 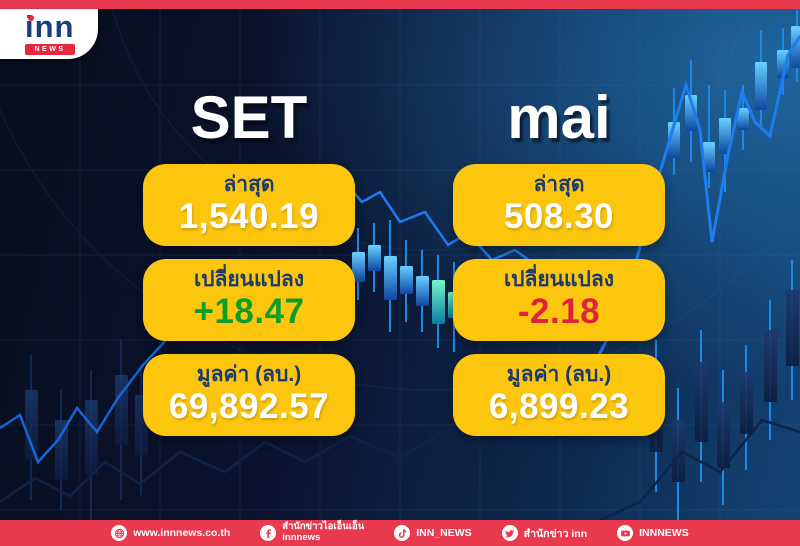 I want to click on footer-twitter: สำนักข่าว inn, so click(x=544, y=533).